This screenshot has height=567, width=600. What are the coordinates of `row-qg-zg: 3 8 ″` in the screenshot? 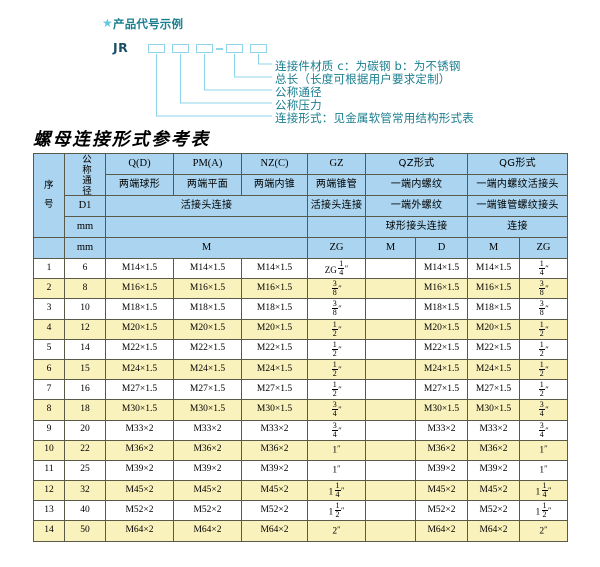 It's located at (544, 309).